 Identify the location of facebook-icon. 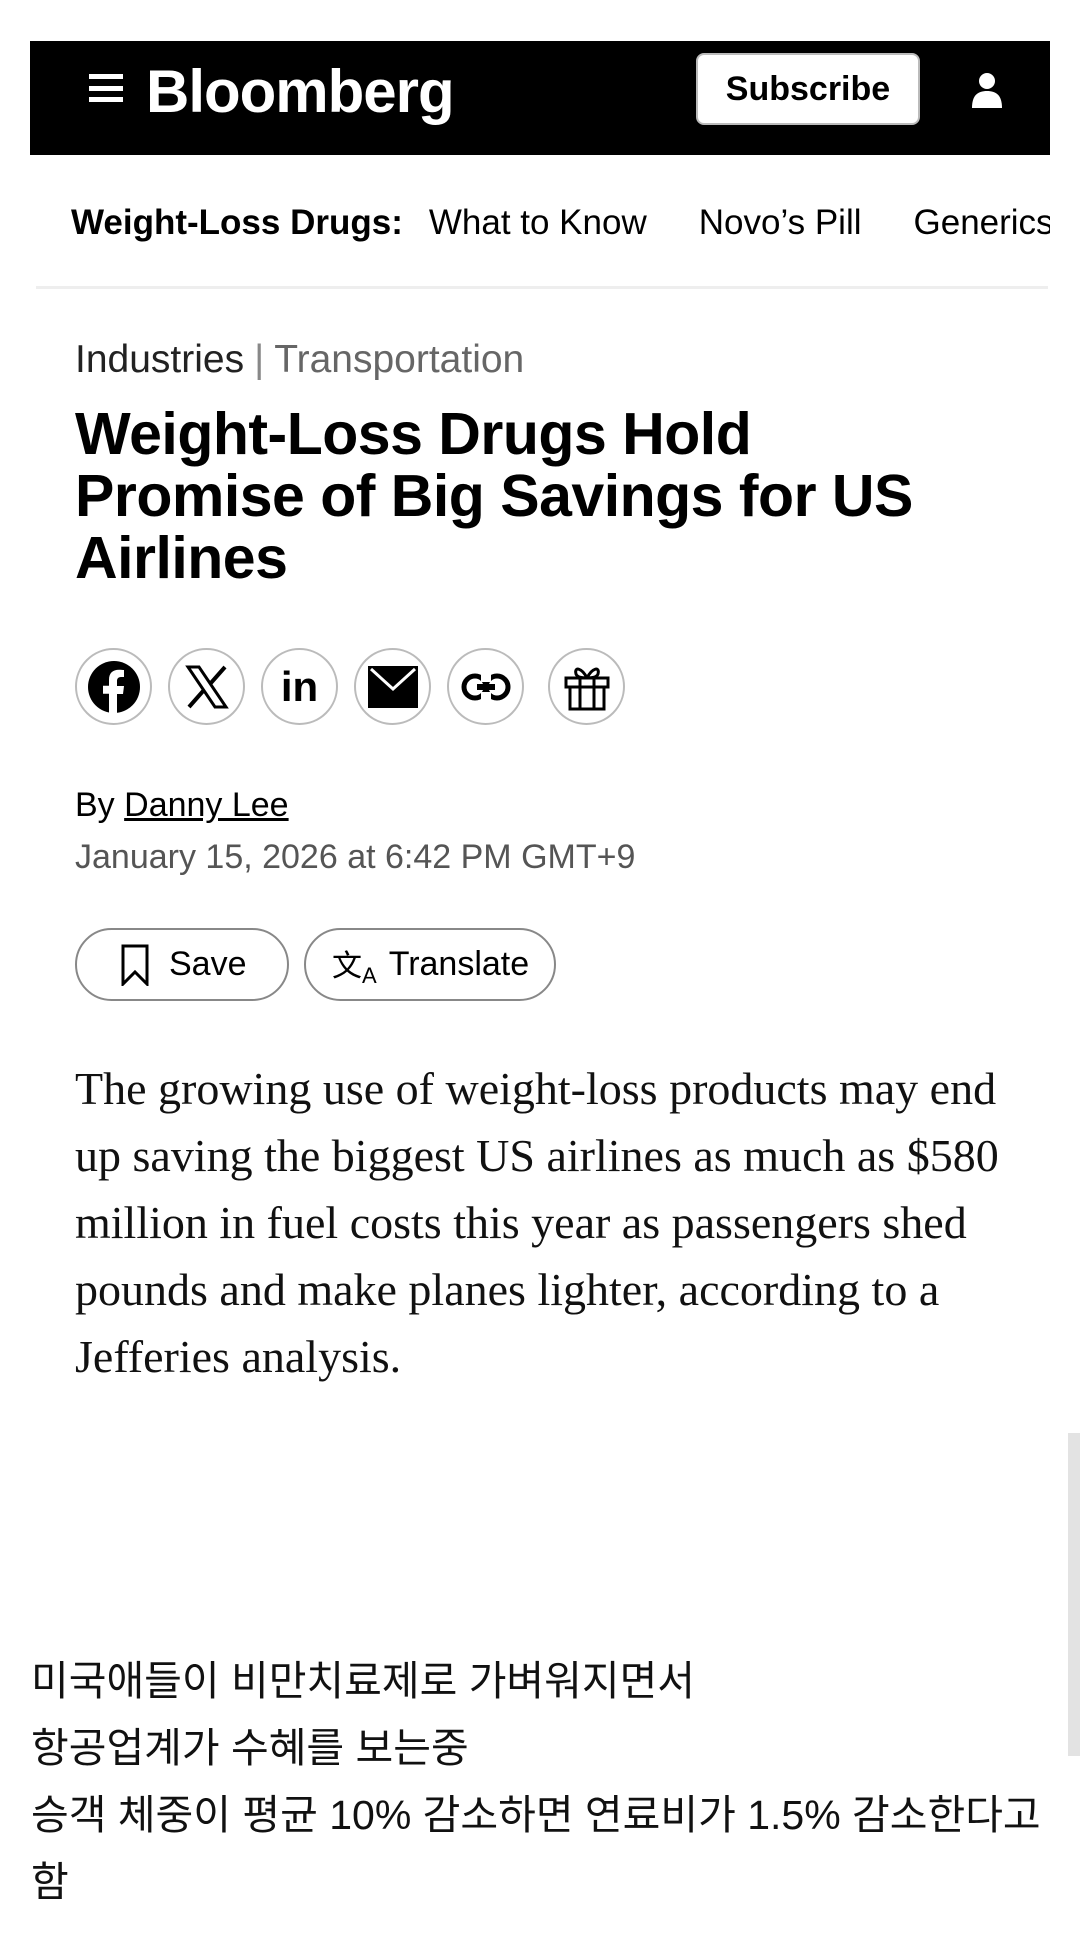
(113, 687).